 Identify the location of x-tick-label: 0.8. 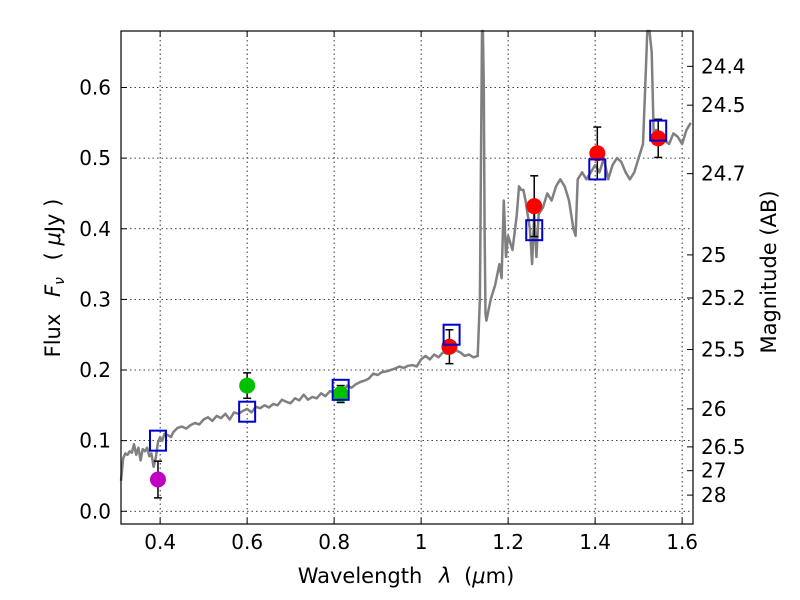
(334, 542).